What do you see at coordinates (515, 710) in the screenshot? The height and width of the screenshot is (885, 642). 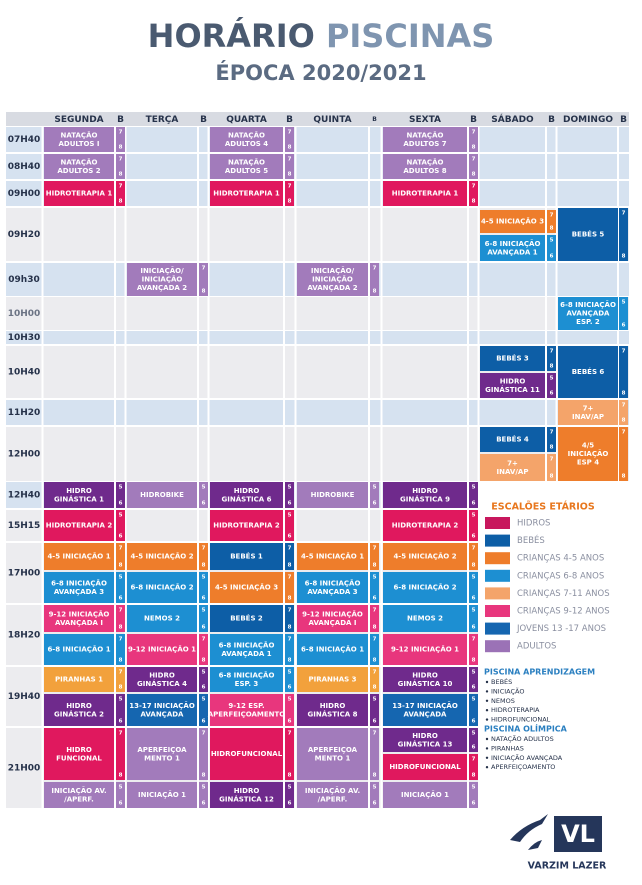 I see `pool-item: HIDROTERAPIA` at bounding box center [515, 710].